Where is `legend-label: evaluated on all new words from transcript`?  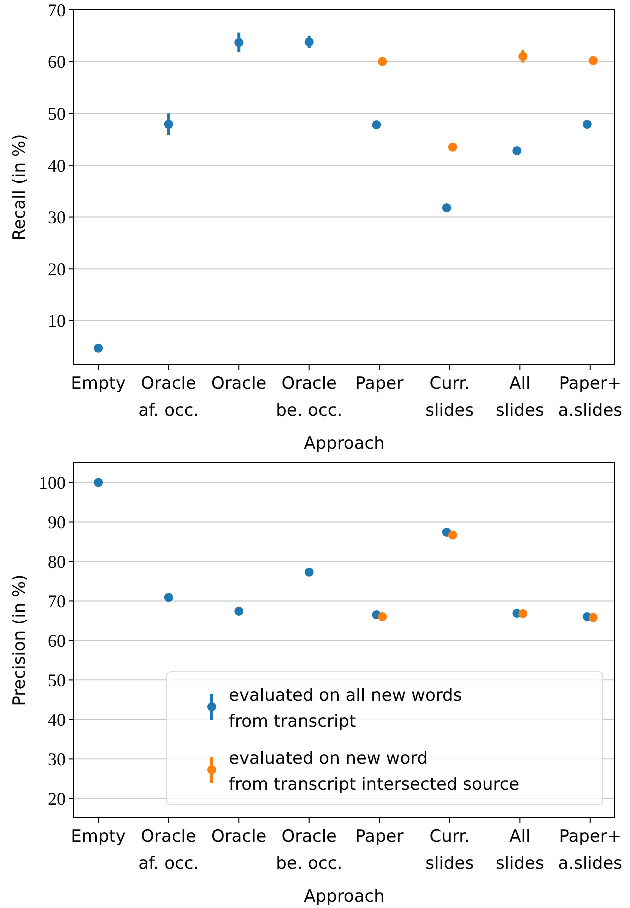 legend-label: evaluated on all new words from transcript is located at coordinates (345, 709).